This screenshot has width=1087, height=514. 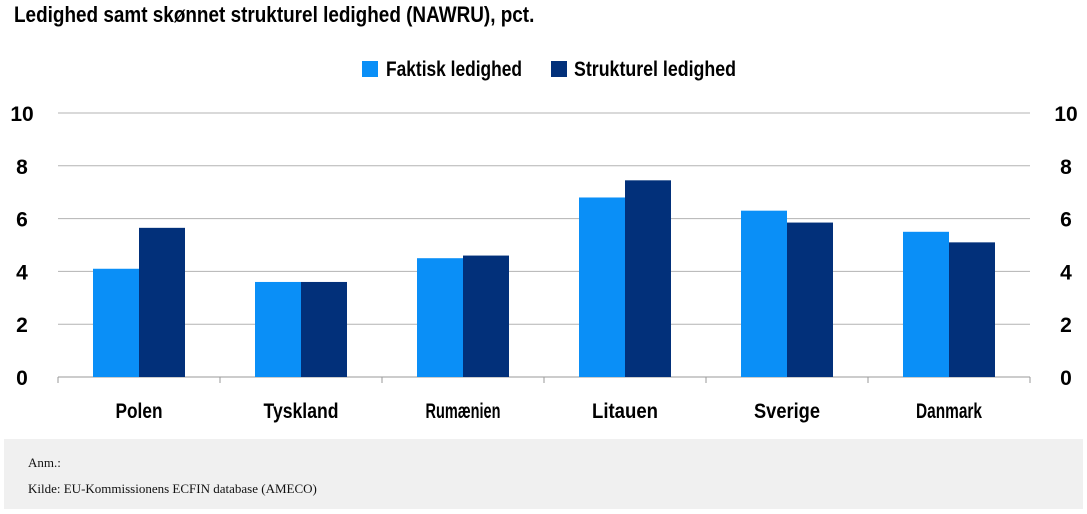 I want to click on y-tick-label-right: 0, so click(x=1066, y=378).